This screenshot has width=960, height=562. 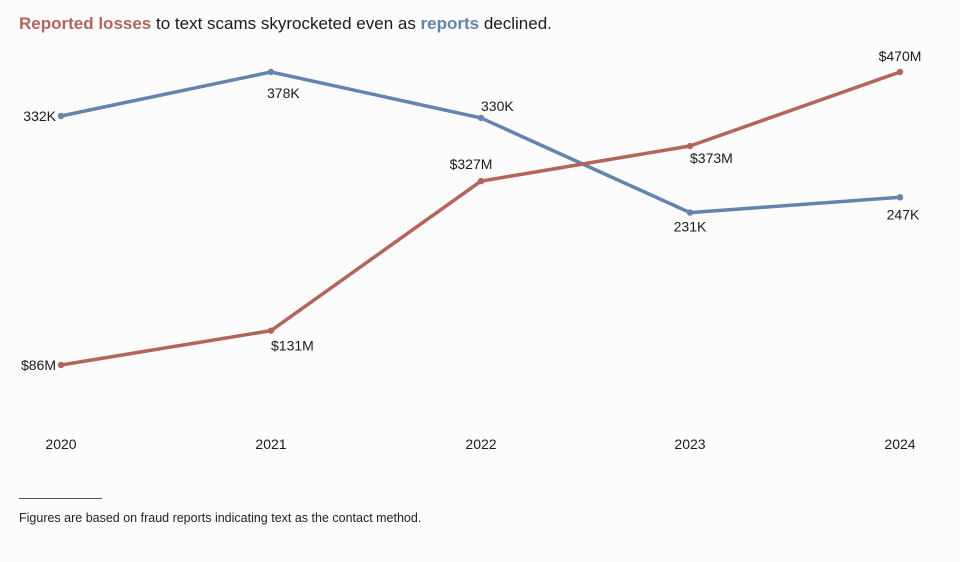 What do you see at coordinates (497, 106) in the screenshot?
I see `data-label-reports: 330K` at bounding box center [497, 106].